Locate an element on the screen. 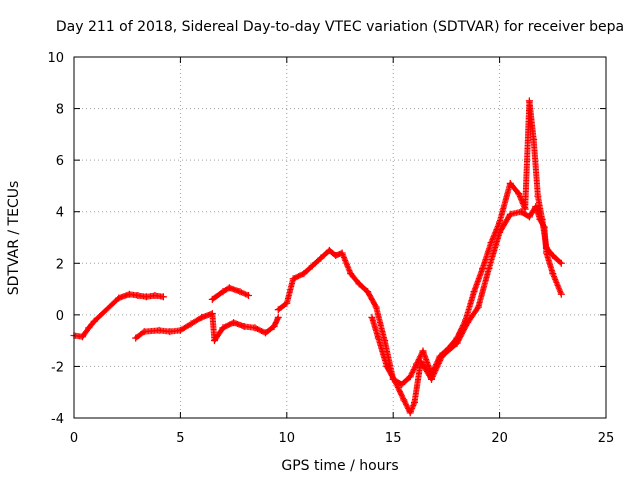 The height and width of the screenshot is (480, 640). x-tick-label: 15 is located at coordinates (393, 438).